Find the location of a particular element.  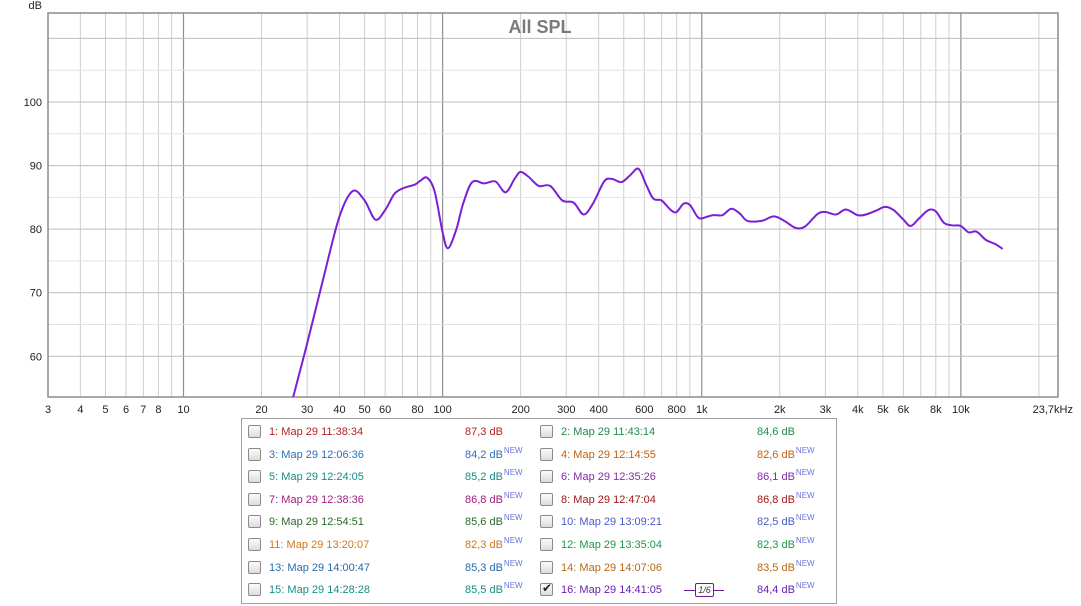

measurement-value-text: 82,6 dB is located at coordinates (776, 454).